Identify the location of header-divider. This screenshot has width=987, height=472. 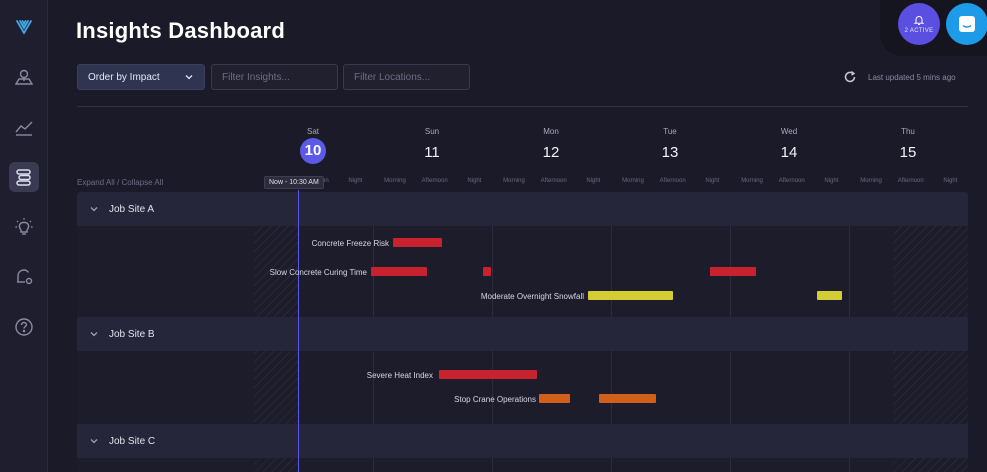
(522, 106).